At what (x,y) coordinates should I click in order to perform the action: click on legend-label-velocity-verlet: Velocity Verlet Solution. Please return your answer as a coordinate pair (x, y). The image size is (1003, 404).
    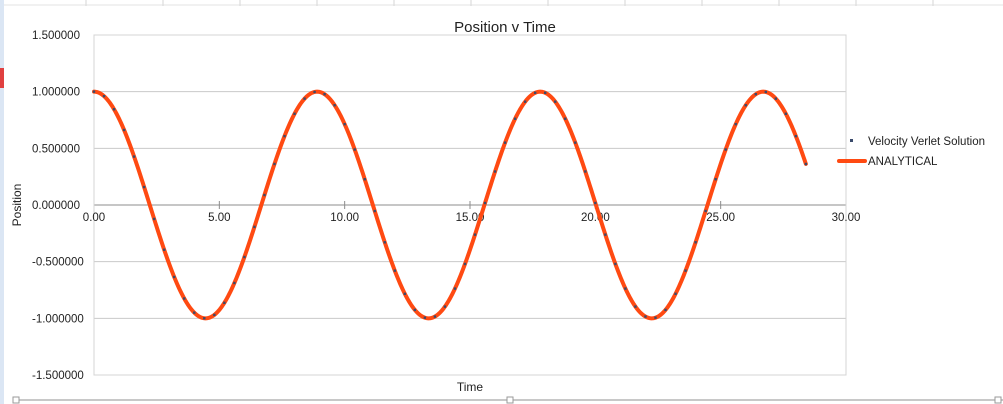
    Looking at the image, I should click on (926, 142).